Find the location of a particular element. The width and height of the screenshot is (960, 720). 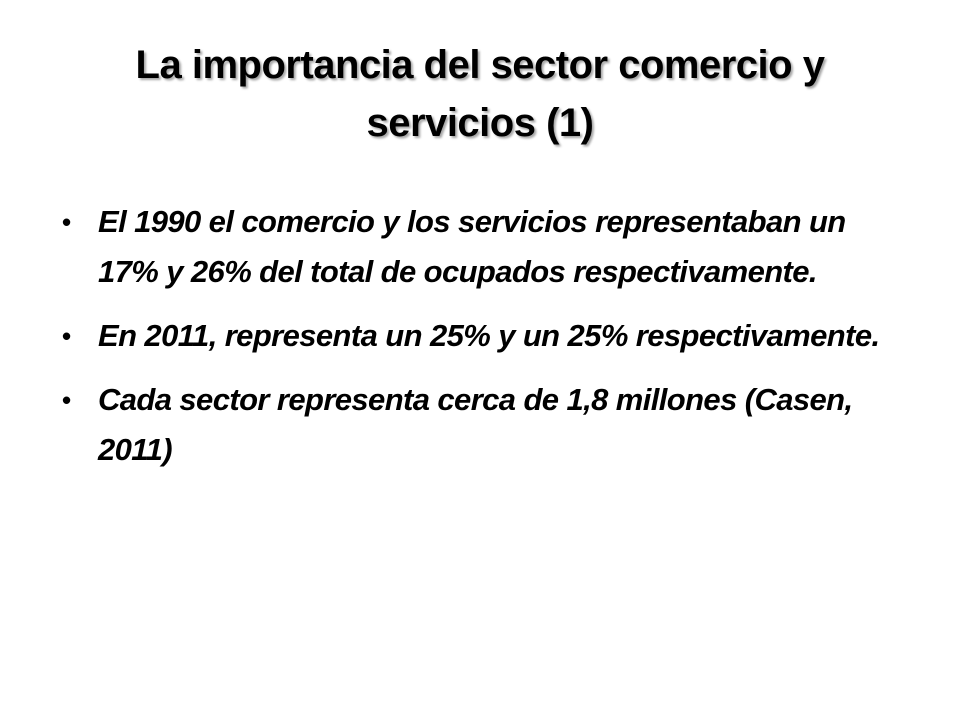

slide-title-line-2: servicios (1) is located at coordinates (480, 123).